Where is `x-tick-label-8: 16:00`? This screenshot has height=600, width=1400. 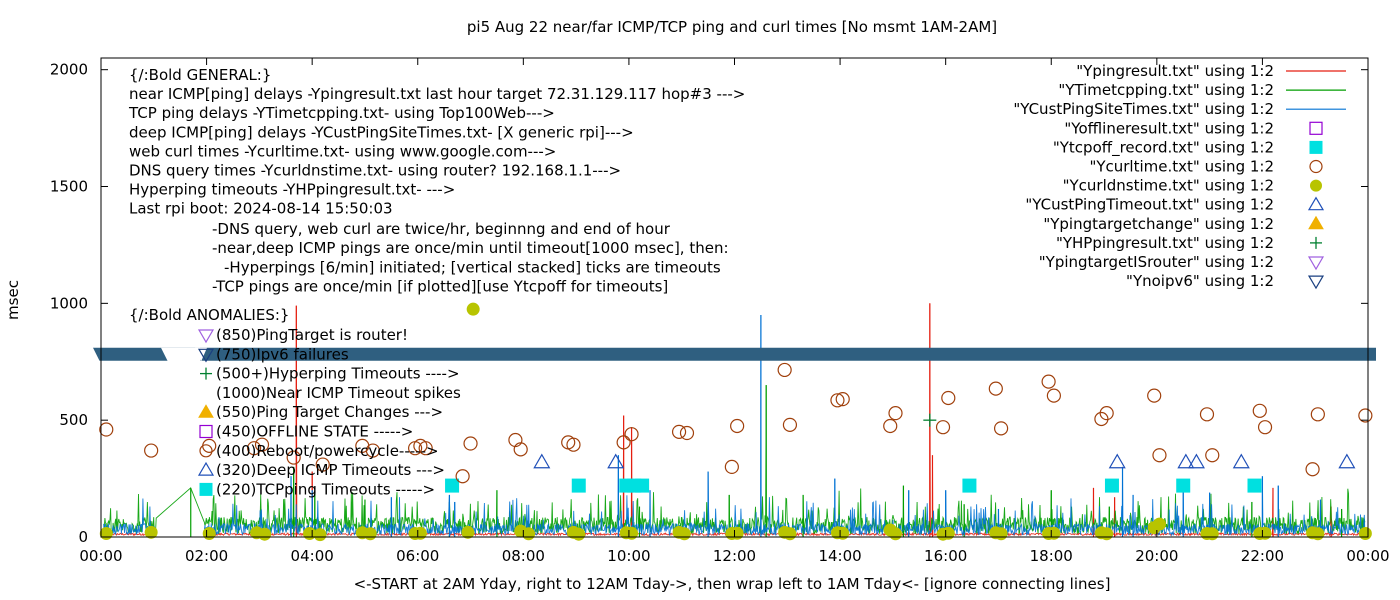
x-tick-label-8: 16:00 is located at coordinates (945, 556).